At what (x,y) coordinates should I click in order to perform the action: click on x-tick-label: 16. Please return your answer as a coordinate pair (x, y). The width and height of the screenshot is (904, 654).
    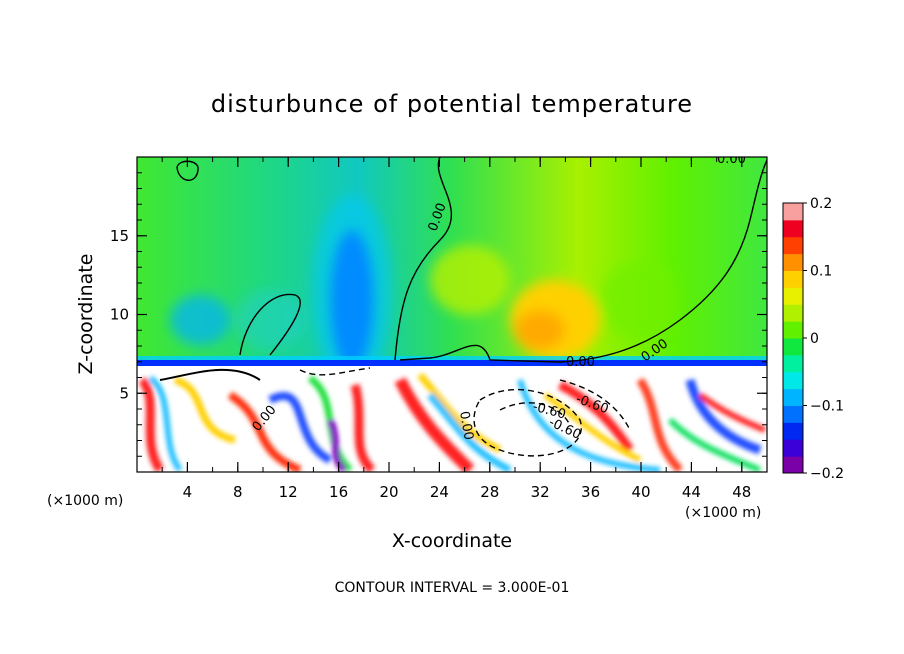
    Looking at the image, I should click on (338, 492).